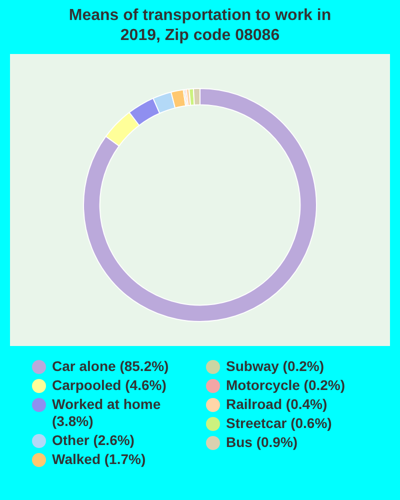 The height and width of the screenshot is (500, 400). Describe the element at coordinates (277, 442) in the screenshot. I see `data-label: (0.9%)` at that location.